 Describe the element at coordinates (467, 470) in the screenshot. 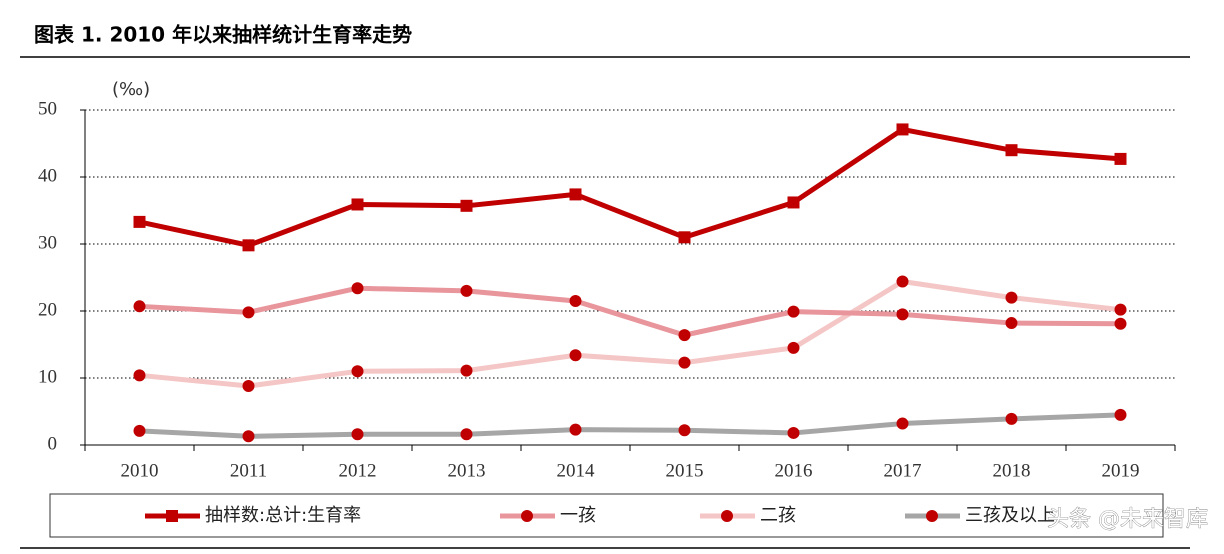

I see `x-tick-label: 2013` at that location.